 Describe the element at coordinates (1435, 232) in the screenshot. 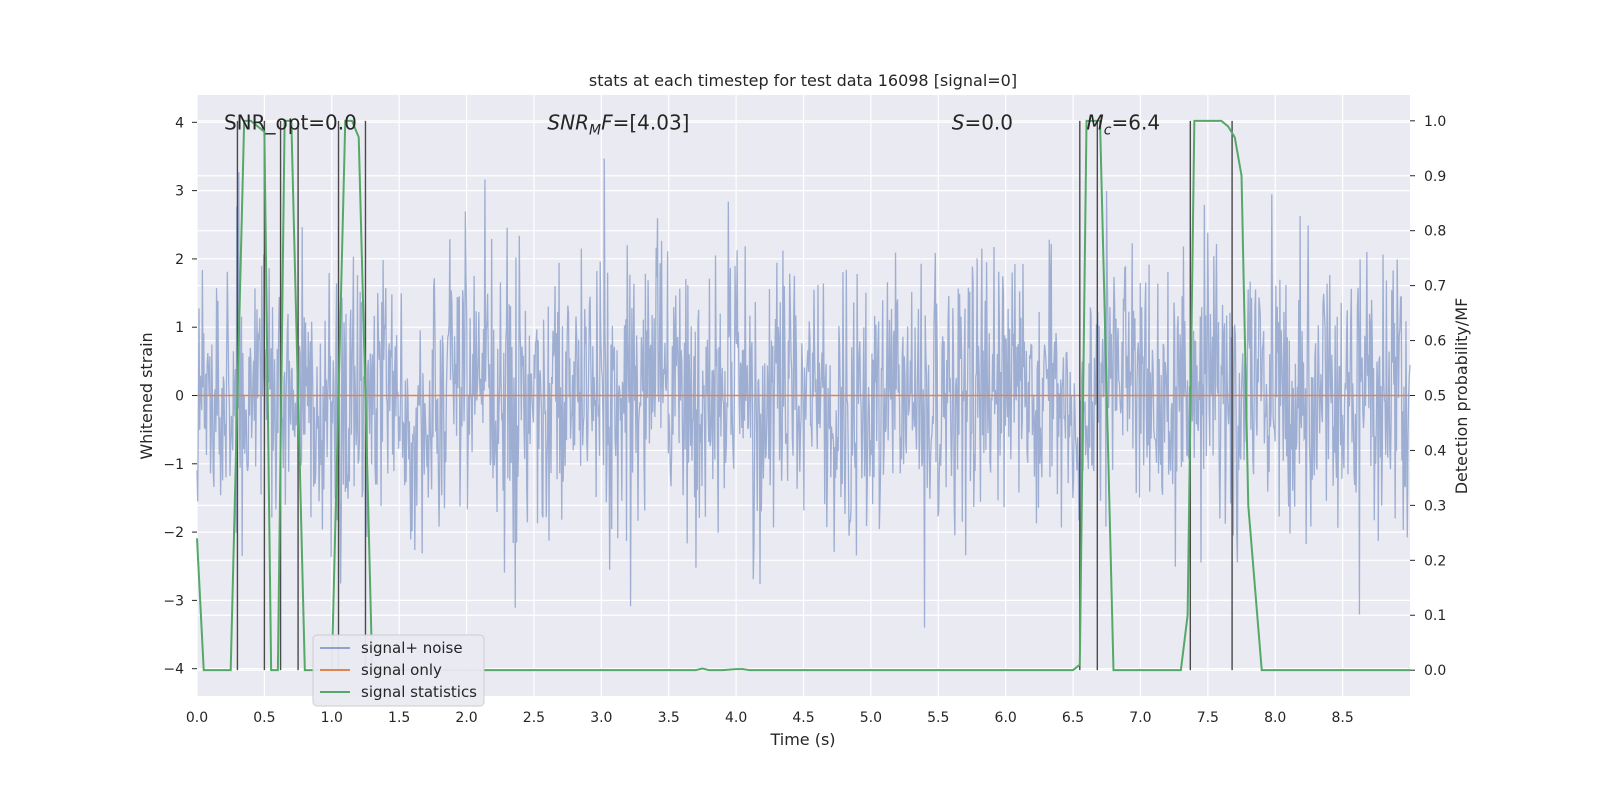

I see `y2-tick-label-8: 0.8` at that location.